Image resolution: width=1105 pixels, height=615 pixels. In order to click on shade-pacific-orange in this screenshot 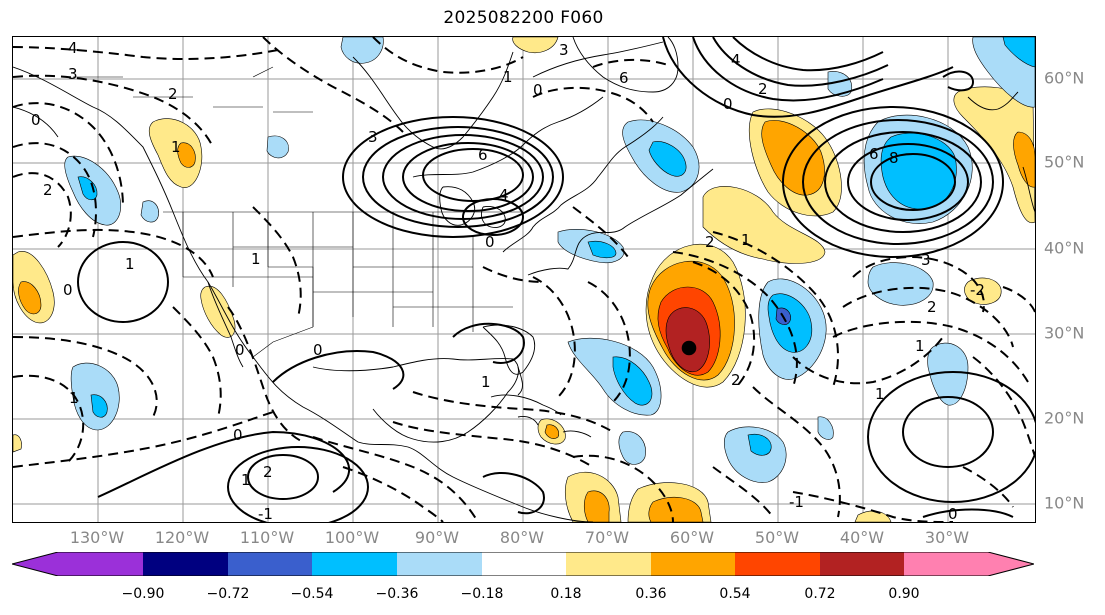, I will do `click(30, 298)`.